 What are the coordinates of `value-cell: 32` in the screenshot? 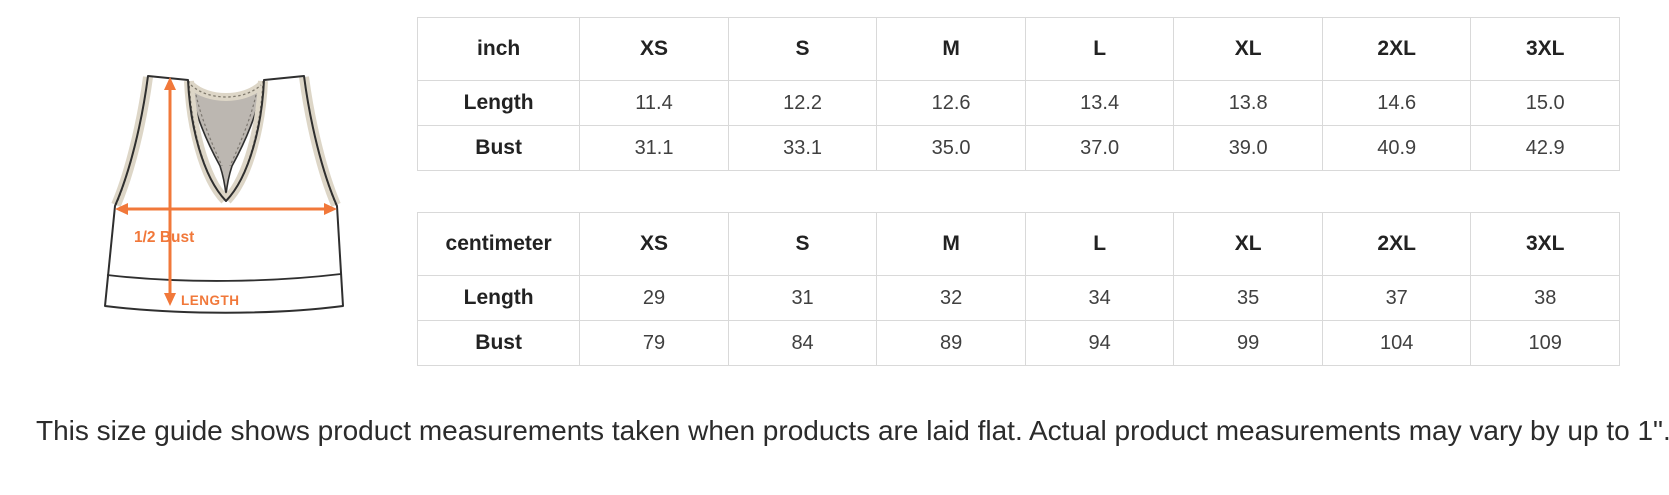 It's located at (951, 298).